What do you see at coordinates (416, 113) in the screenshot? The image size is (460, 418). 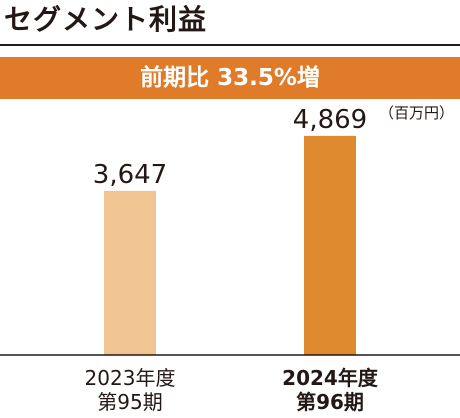 I see `unit-label: （百万円）` at bounding box center [416, 113].